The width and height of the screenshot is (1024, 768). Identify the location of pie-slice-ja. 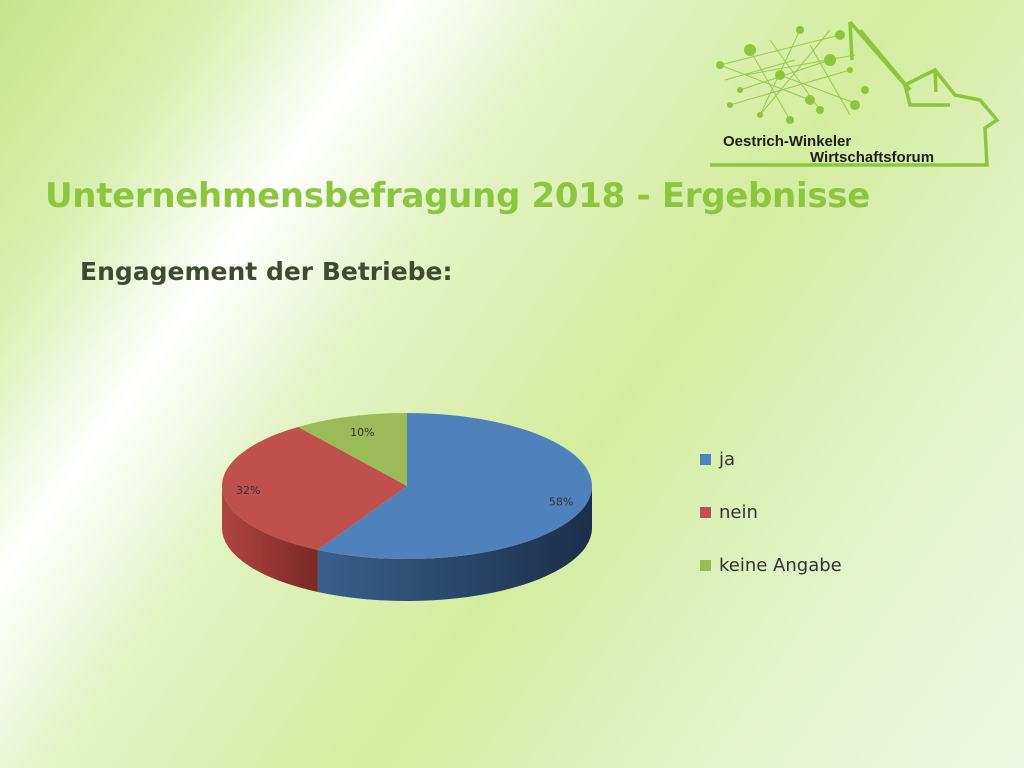
(455, 486).